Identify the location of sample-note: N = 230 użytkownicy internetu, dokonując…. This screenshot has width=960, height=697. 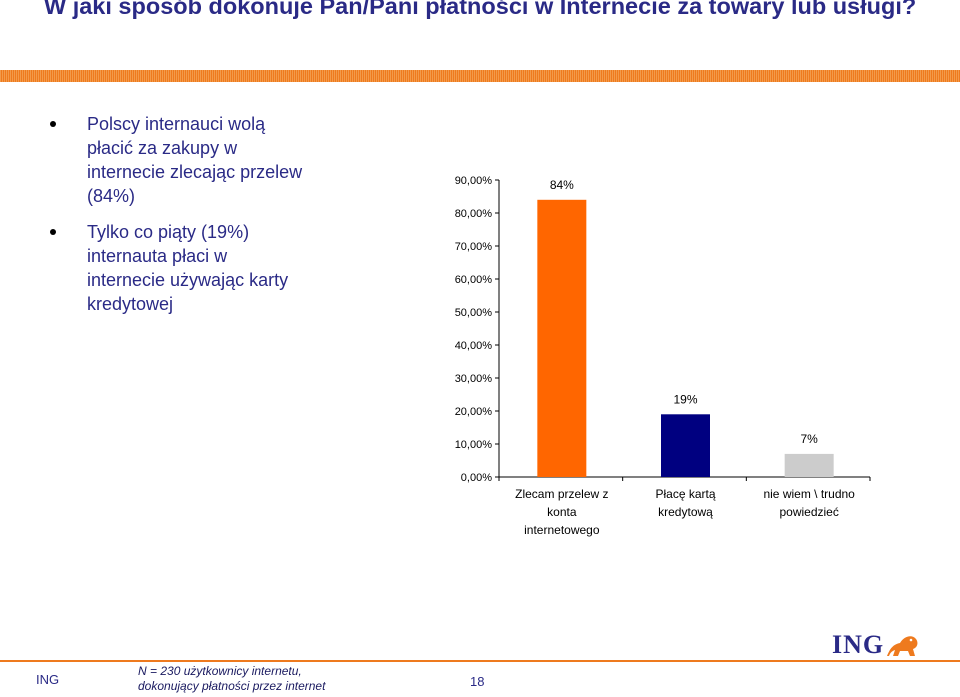
(231, 679).